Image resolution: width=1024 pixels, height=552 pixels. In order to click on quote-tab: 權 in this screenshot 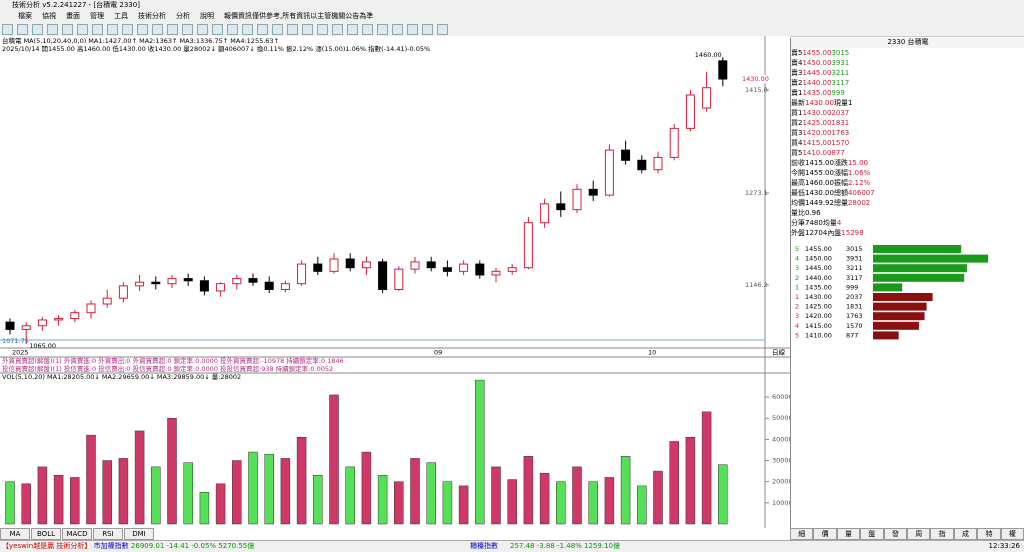, I will do `click(1012, 534)`.